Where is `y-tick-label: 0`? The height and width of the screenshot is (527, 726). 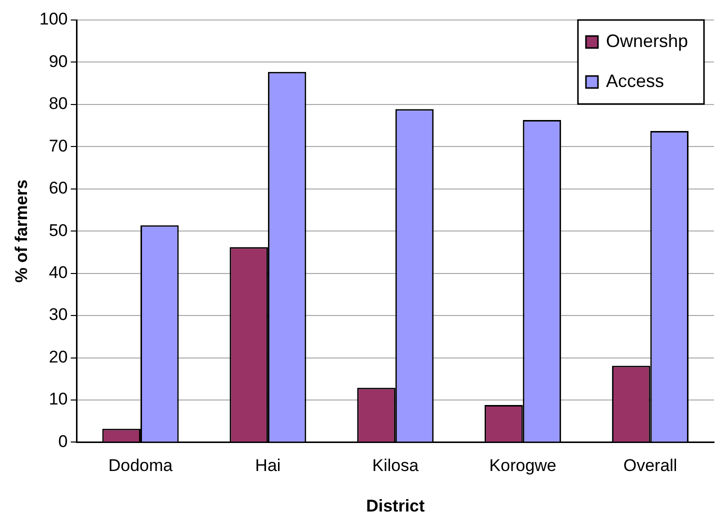
y-tick-label: 0 is located at coordinates (63, 441).